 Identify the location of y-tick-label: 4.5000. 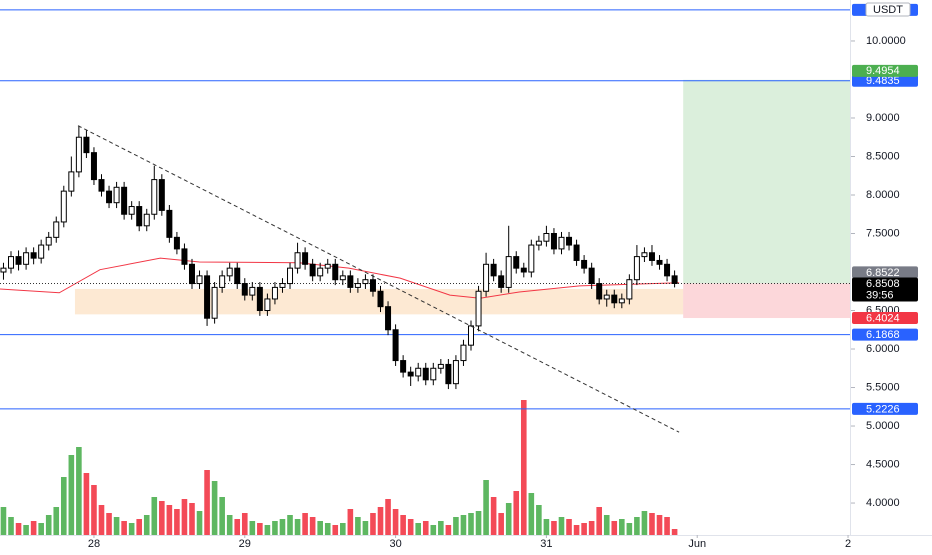
(883, 464).